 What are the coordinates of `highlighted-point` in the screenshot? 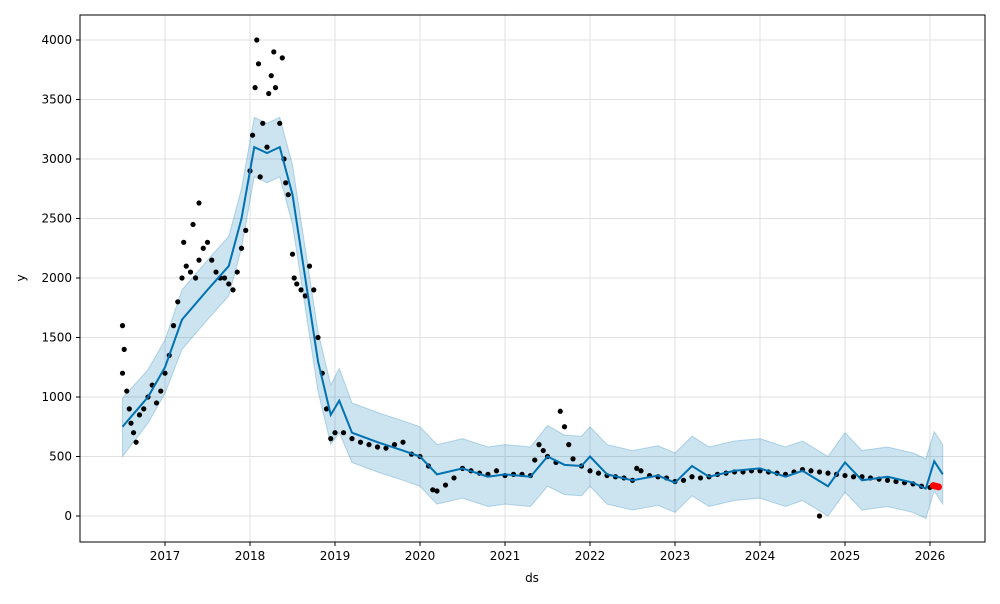 It's located at (938, 487).